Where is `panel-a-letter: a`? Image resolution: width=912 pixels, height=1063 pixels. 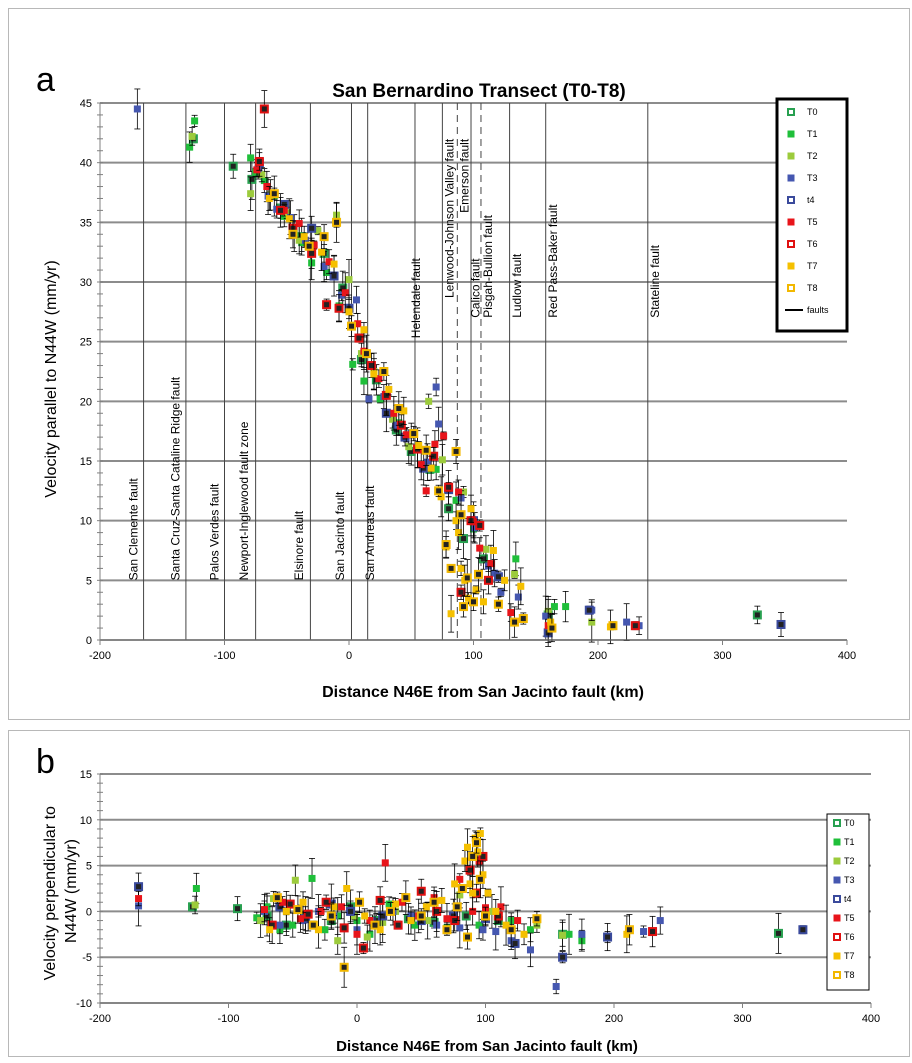 panel-a-letter: a is located at coordinates (45, 80).